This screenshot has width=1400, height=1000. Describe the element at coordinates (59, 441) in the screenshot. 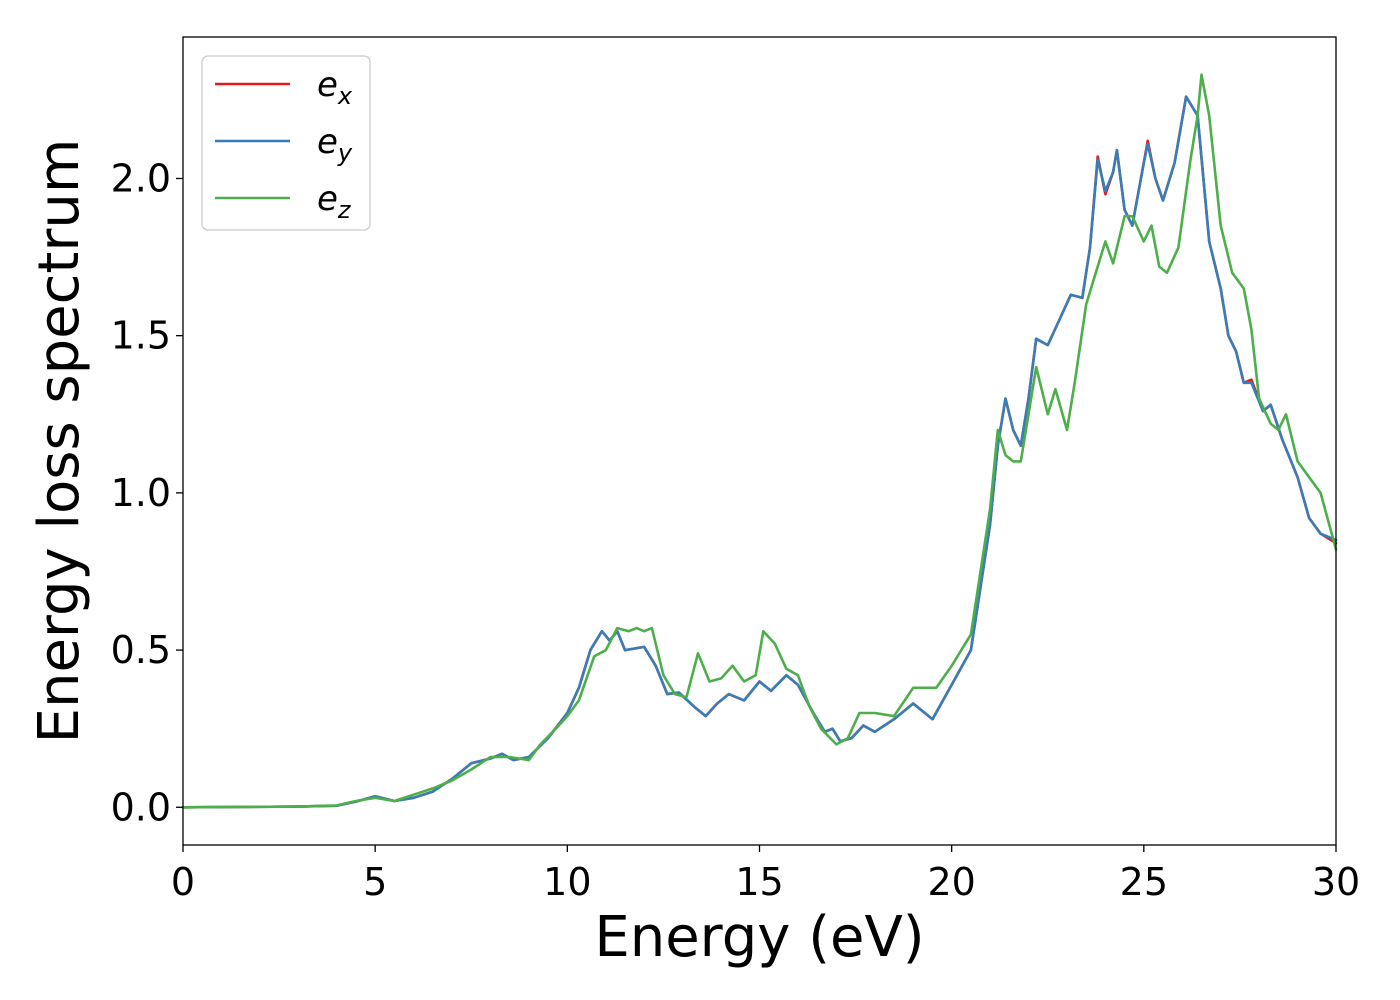

I see `y-axis-label: Energy loss spectrum` at that location.